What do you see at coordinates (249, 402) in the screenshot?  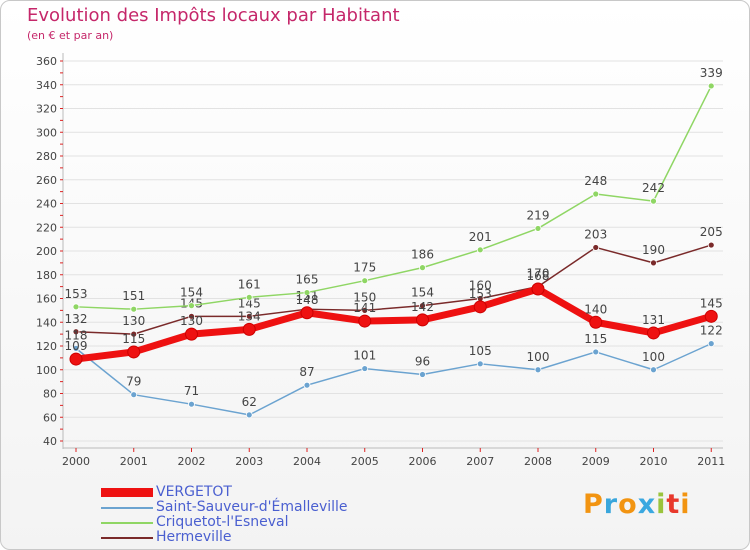 I see `data-label-saint-sauveur-d-emalleville: 62` at bounding box center [249, 402].